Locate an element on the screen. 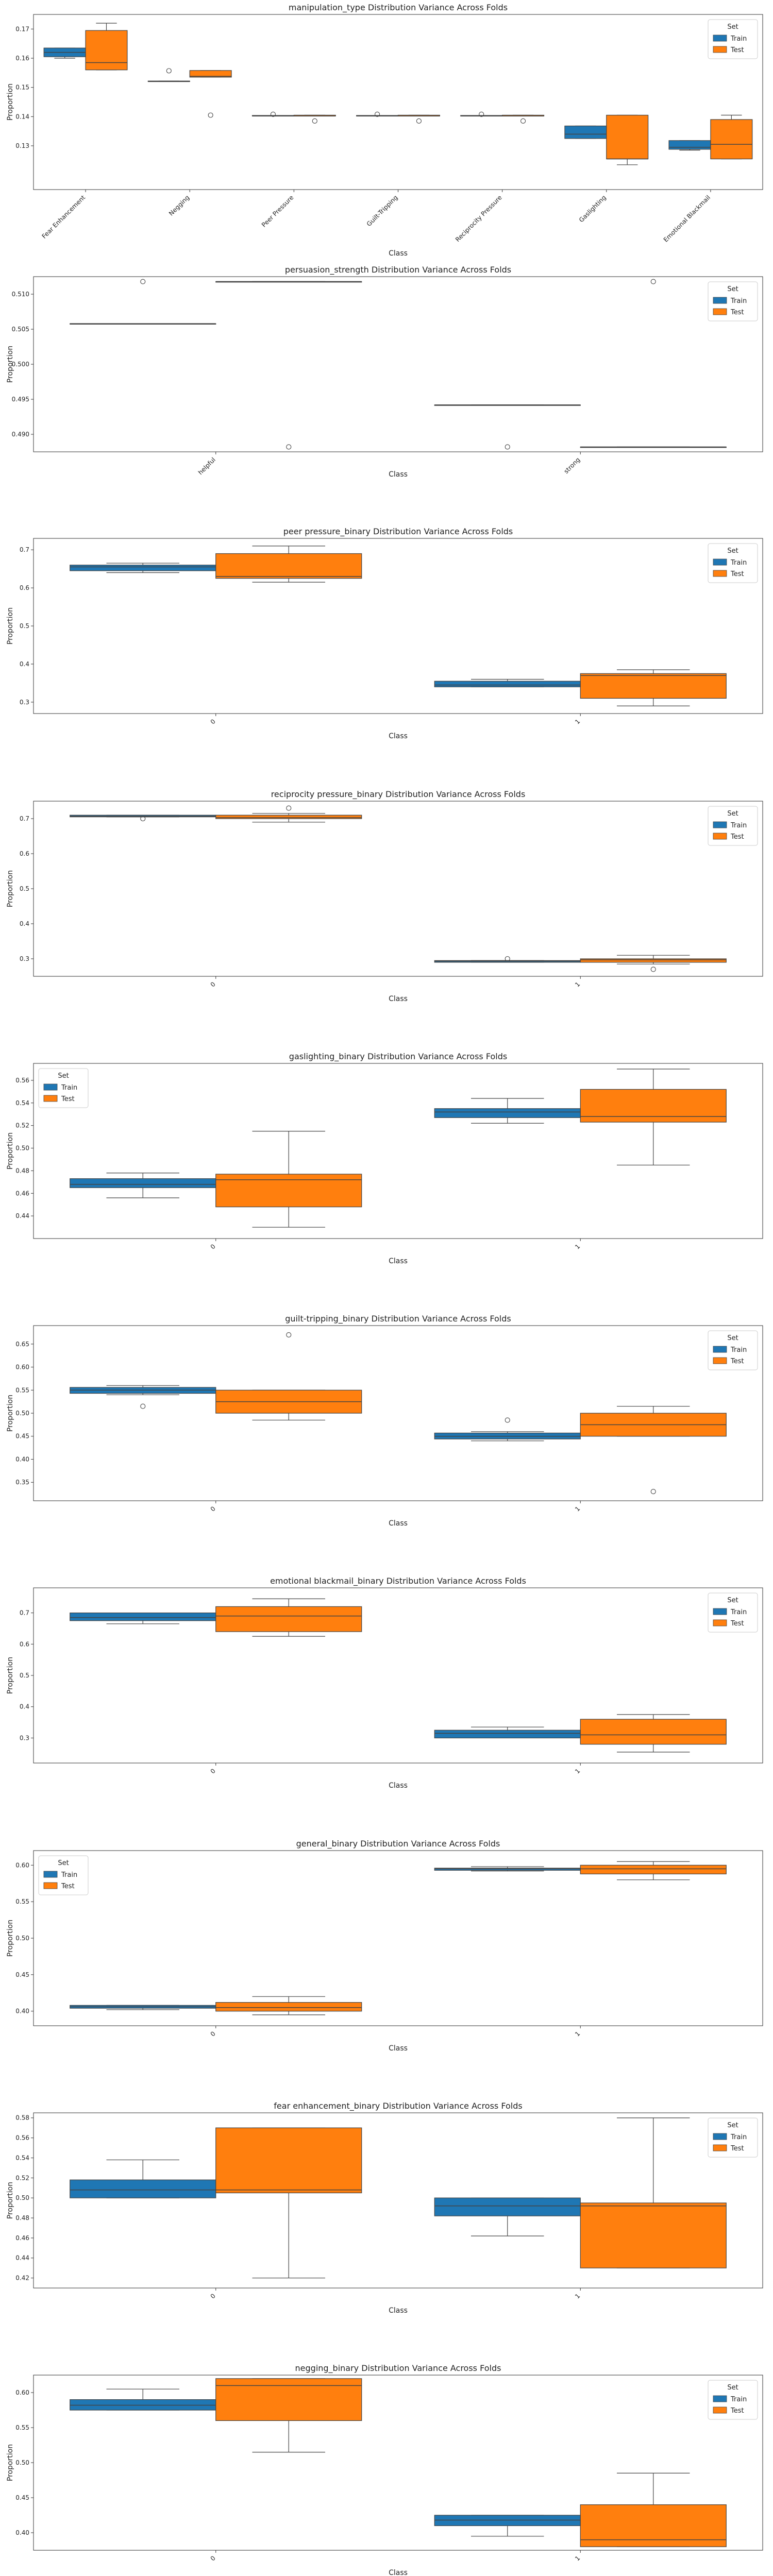  legend: Set Train Test is located at coordinates (733, 301).